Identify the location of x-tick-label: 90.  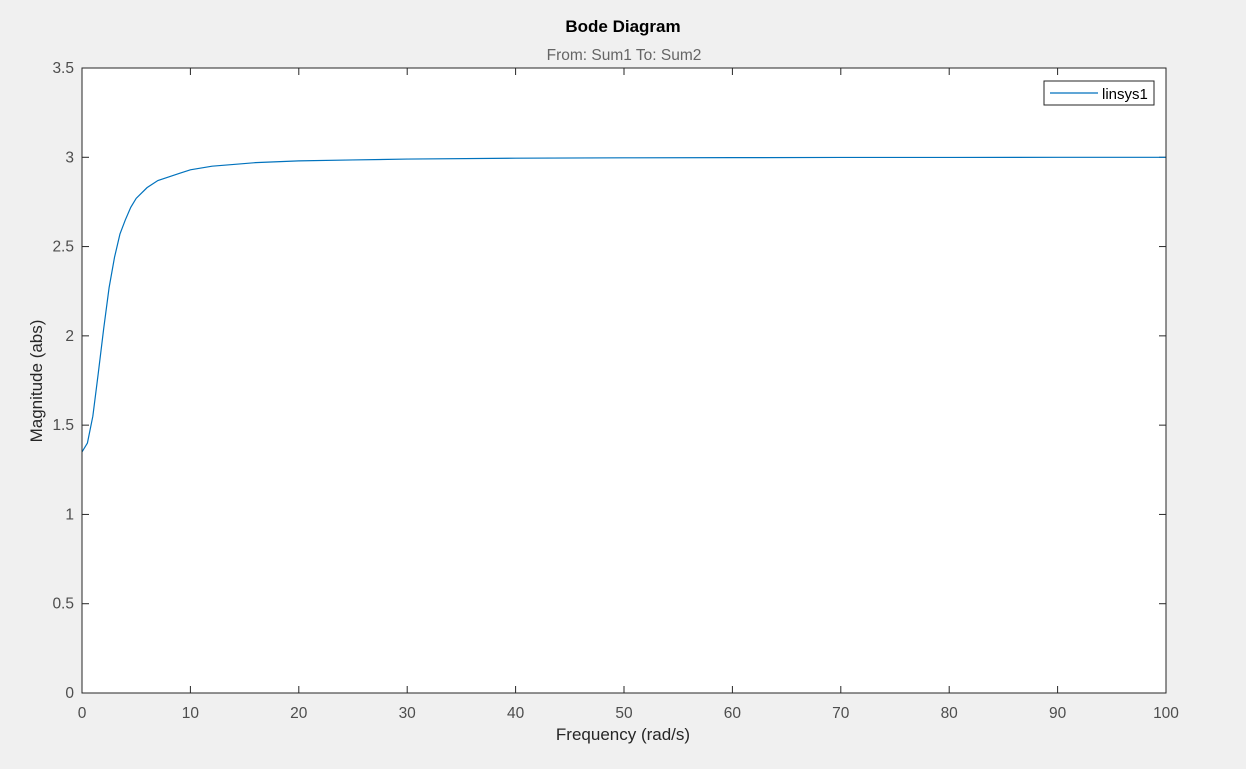
(1058, 713).